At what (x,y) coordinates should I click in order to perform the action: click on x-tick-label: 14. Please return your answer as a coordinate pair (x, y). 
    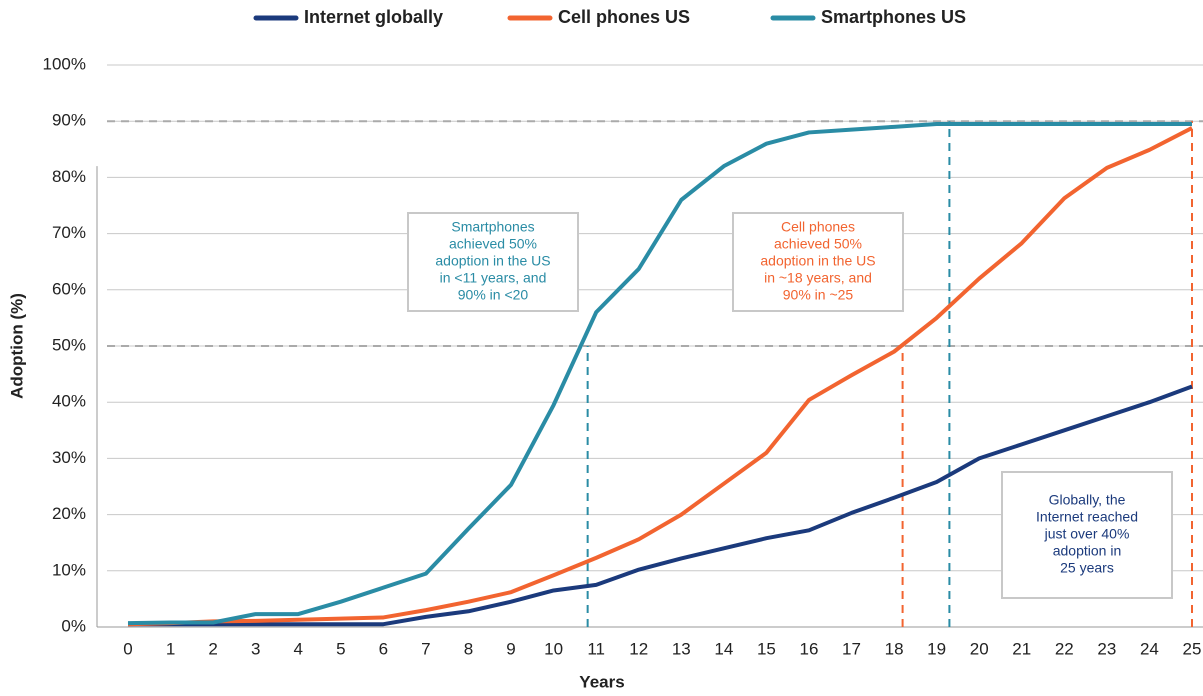
    Looking at the image, I should click on (723, 648).